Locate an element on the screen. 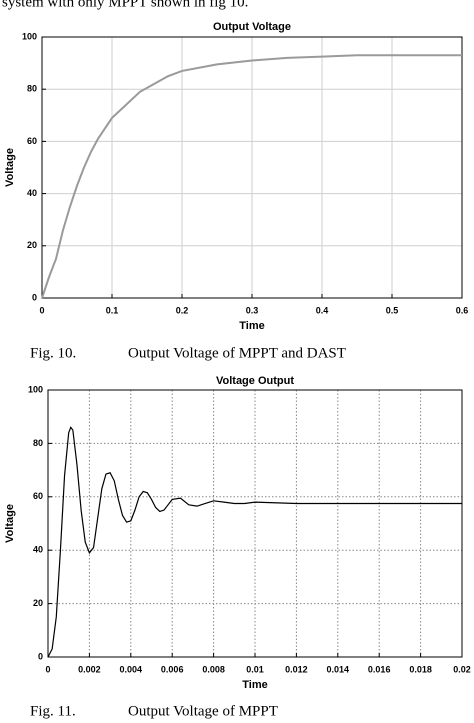 This screenshot has height=723, width=474. chart-title: Output Voltage is located at coordinates (252, 27).